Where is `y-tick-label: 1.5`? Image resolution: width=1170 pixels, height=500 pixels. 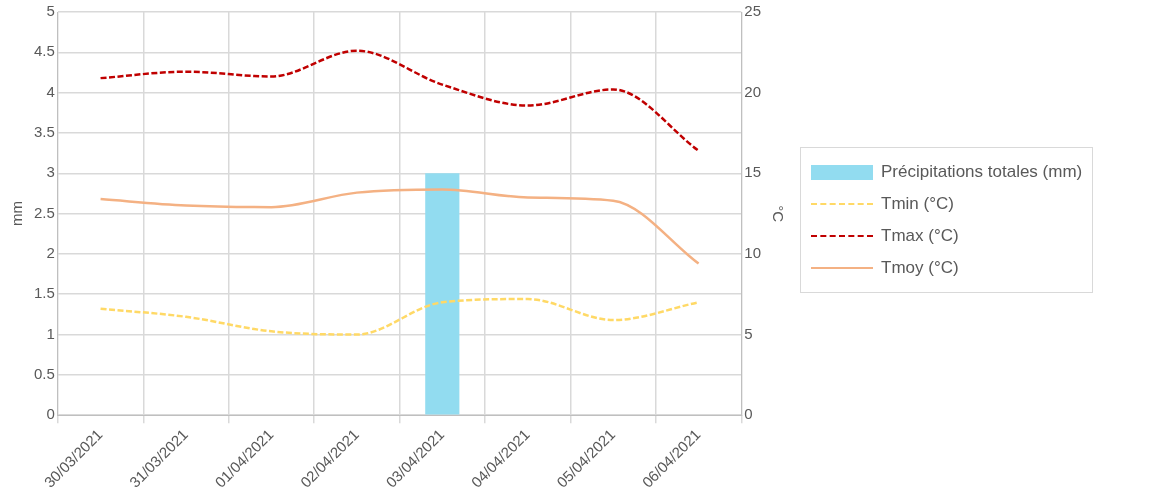 y-tick-label: 1.5 is located at coordinates (44, 293).